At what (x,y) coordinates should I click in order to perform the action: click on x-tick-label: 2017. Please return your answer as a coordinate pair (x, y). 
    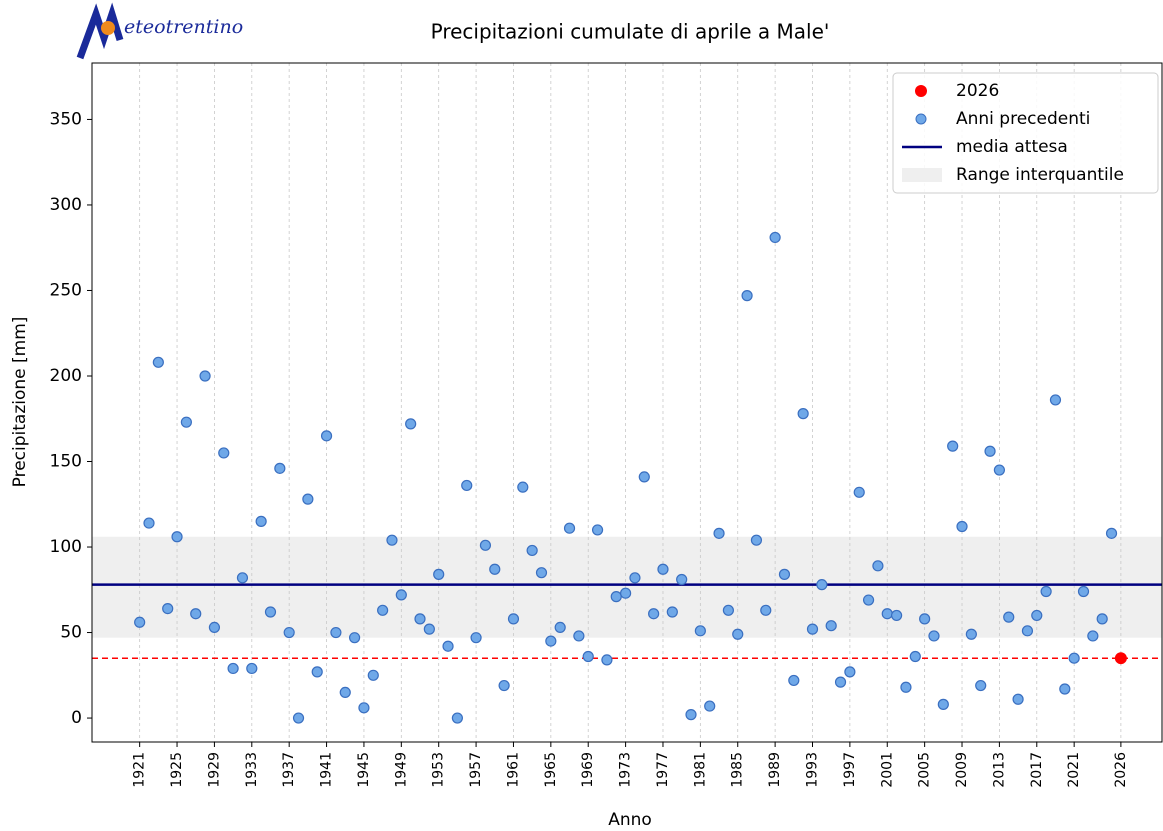
    Looking at the image, I should click on (1037, 770).